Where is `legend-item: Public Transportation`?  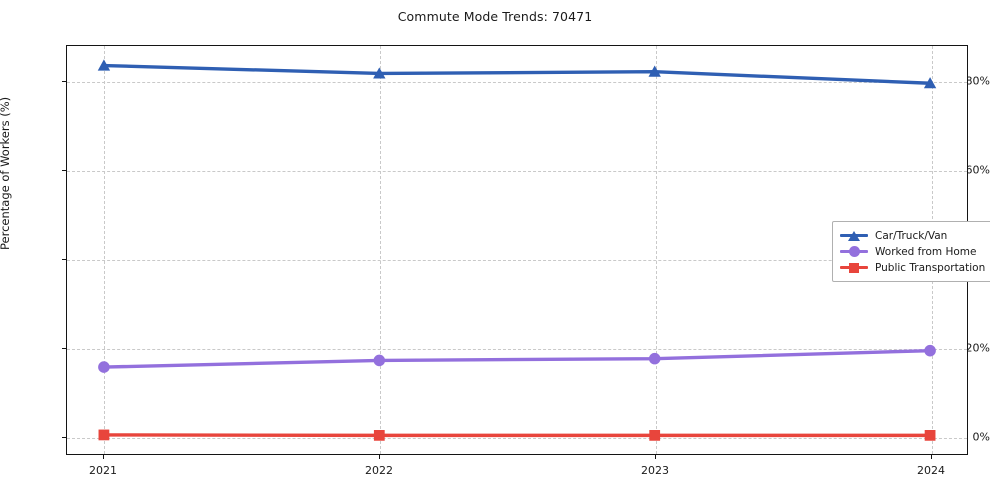
legend-item: Public Transportation is located at coordinates (912, 267).